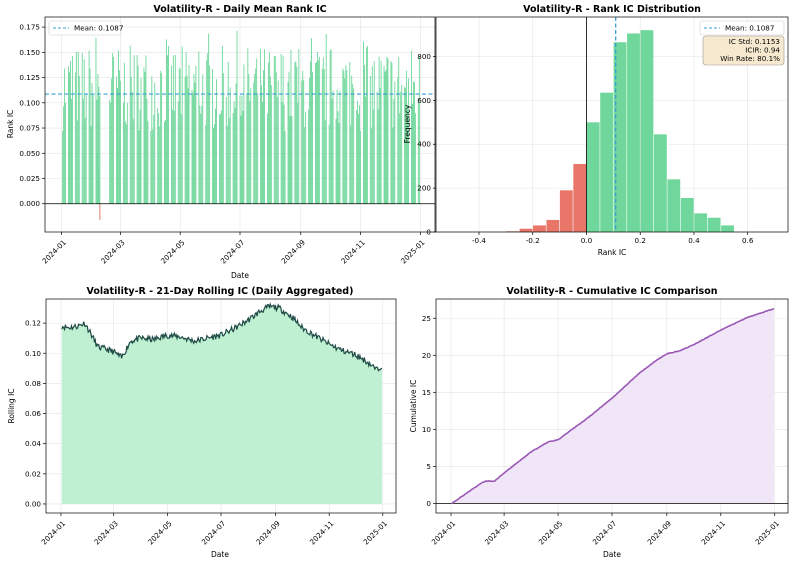 This screenshot has width=793, height=565. Describe the element at coordinates (754, 41) in the screenshot. I see `stat-ic-std: IC Std: 0.1153` at that location.